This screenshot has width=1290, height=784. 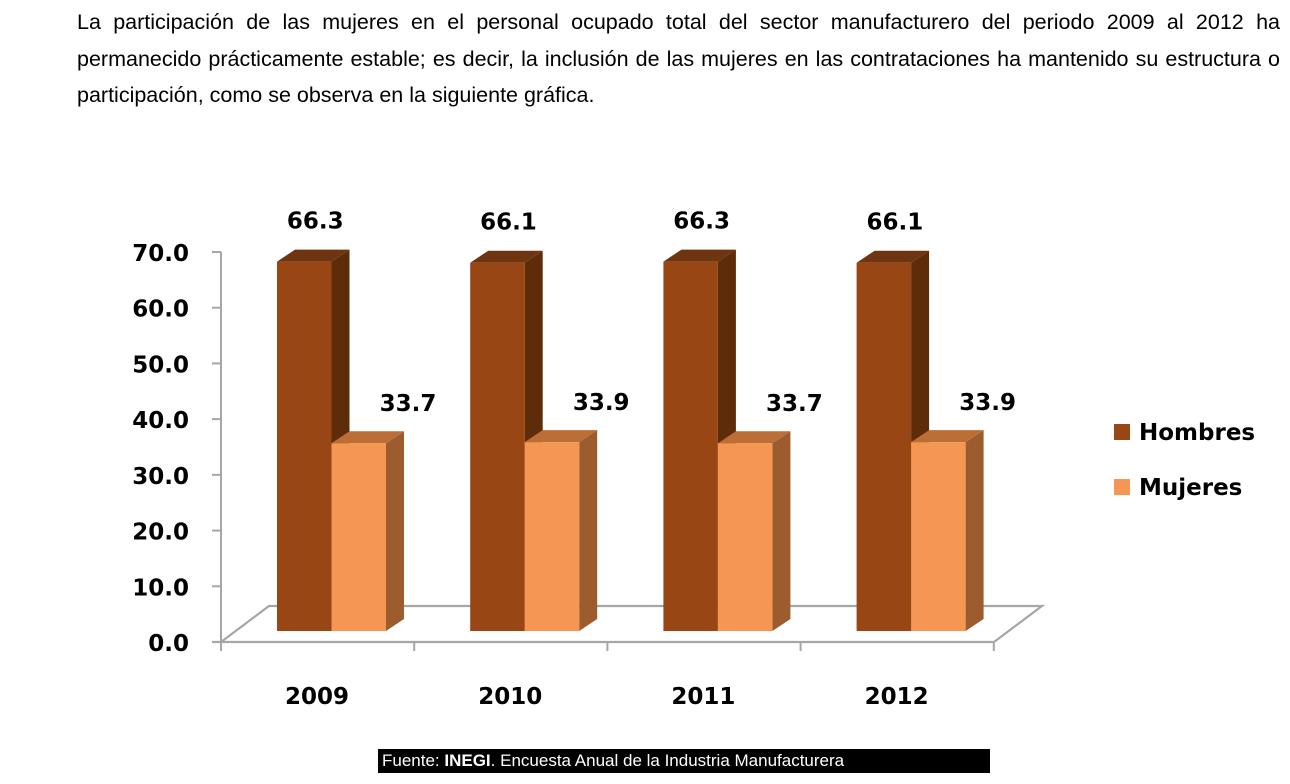 I want to click on y-tick-label: 0.0, so click(x=168, y=644).